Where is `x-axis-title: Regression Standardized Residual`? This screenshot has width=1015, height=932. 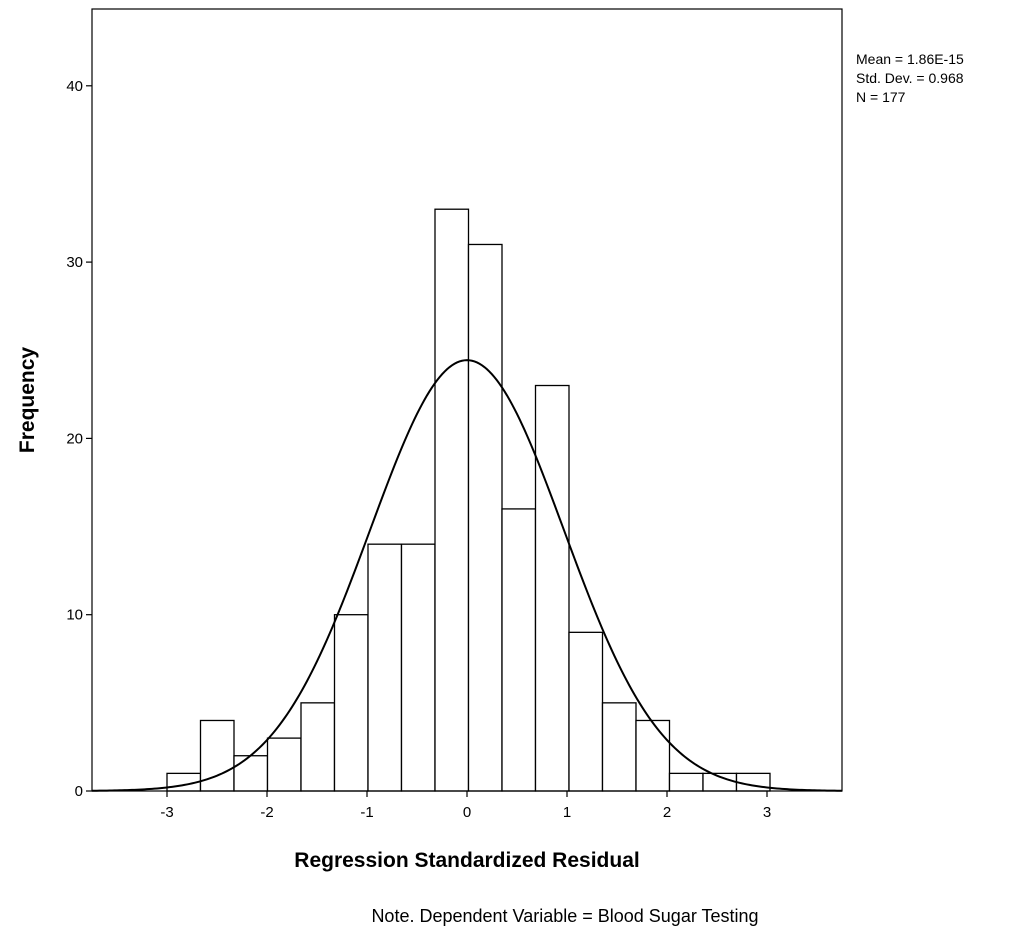 x-axis-title: Regression Standardized Residual is located at coordinates (466, 860).